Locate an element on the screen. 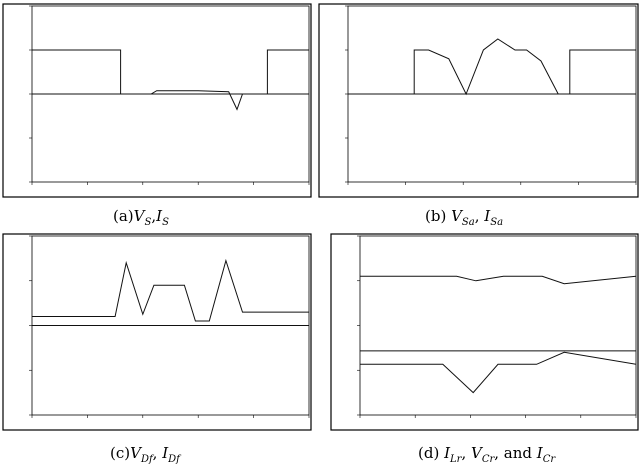 The height and width of the screenshot is (470, 644). caption-a-sep: , is located at coordinates (154, 216).